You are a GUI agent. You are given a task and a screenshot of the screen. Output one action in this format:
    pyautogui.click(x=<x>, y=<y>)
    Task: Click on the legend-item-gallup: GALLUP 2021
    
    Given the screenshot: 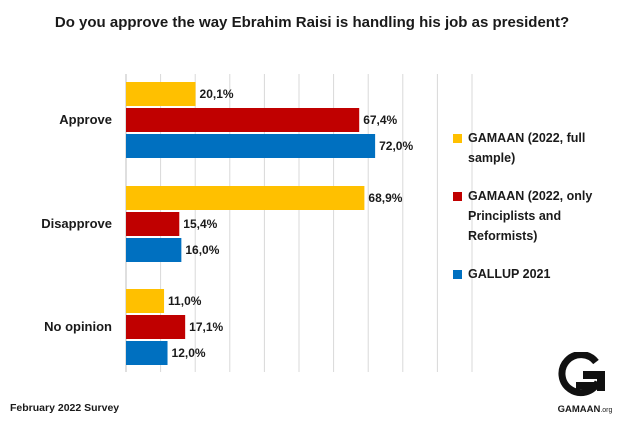 What is the action you would take?
    pyautogui.click(x=535, y=274)
    